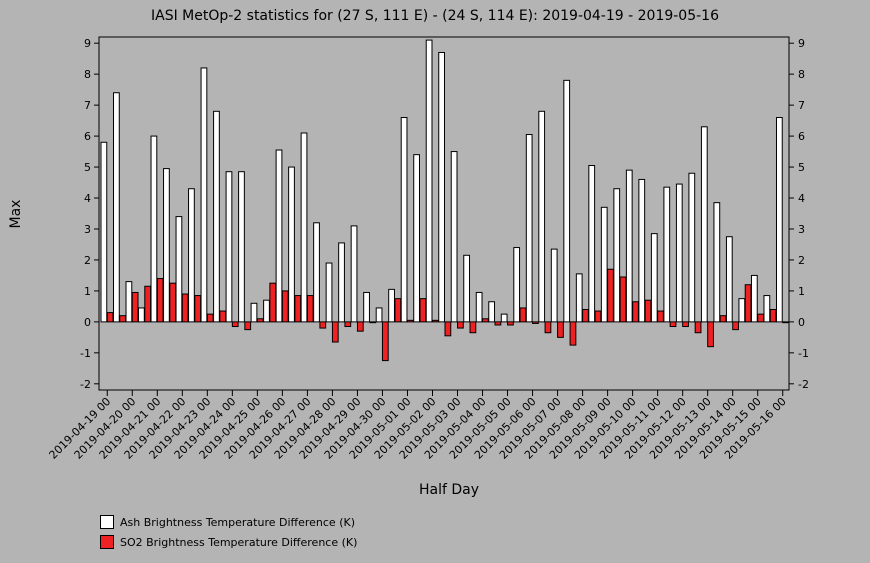 Image resolution: width=870 pixels, height=563 pixels. Describe the element at coordinates (87, 198) in the screenshot. I see `y-tick-label-left: 4` at that location.